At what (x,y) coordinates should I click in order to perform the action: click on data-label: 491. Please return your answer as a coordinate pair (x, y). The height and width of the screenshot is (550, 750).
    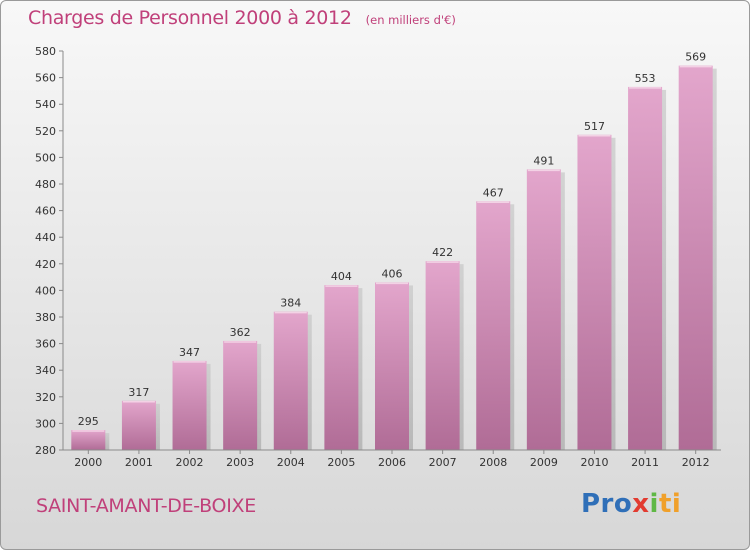
    Looking at the image, I should click on (543, 160).